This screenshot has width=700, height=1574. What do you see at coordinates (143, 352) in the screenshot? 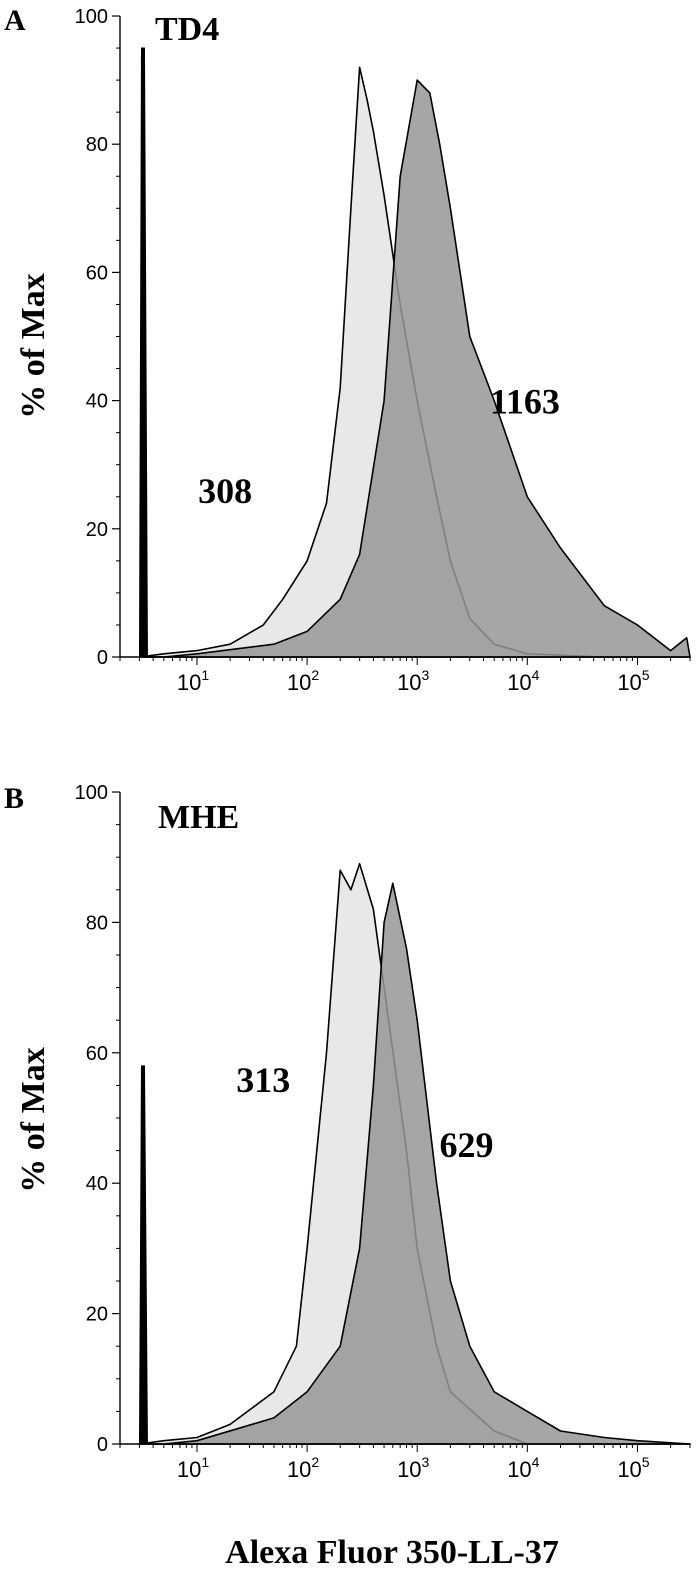
I see `panel-a-spike` at bounding box center [143, 352].